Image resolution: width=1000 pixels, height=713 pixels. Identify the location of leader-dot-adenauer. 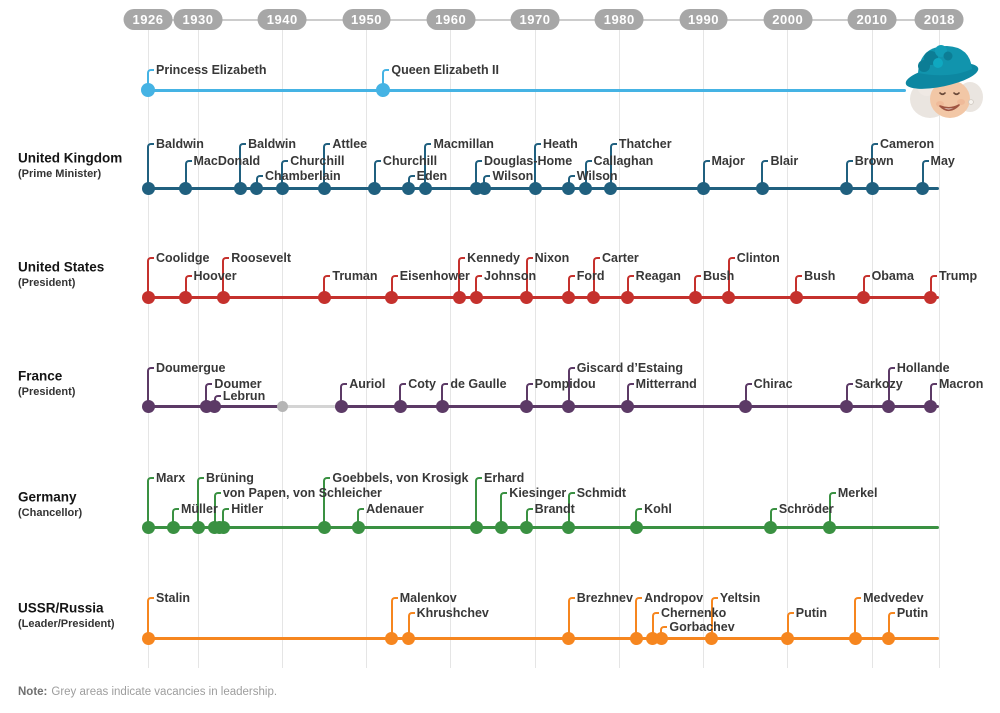
(358, 527).